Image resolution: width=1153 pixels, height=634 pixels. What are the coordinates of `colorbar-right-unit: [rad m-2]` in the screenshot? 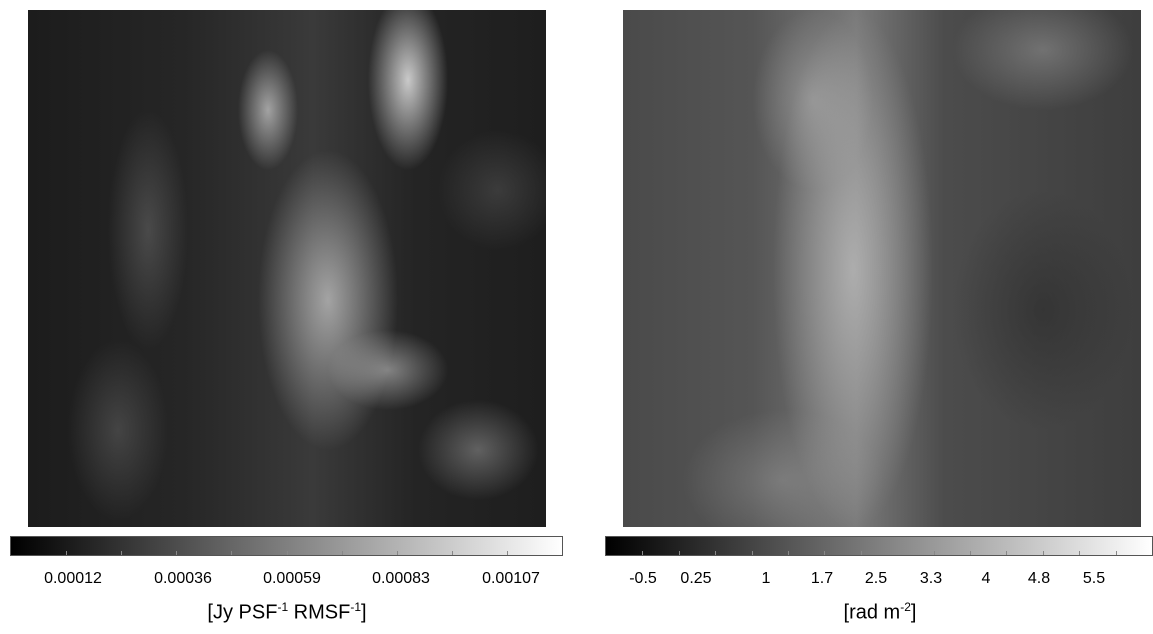 It's located at (880, 612).